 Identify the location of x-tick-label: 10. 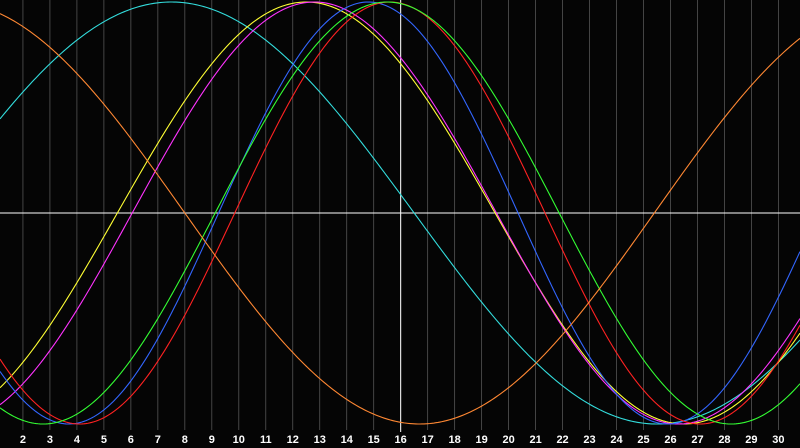
(239, 440).